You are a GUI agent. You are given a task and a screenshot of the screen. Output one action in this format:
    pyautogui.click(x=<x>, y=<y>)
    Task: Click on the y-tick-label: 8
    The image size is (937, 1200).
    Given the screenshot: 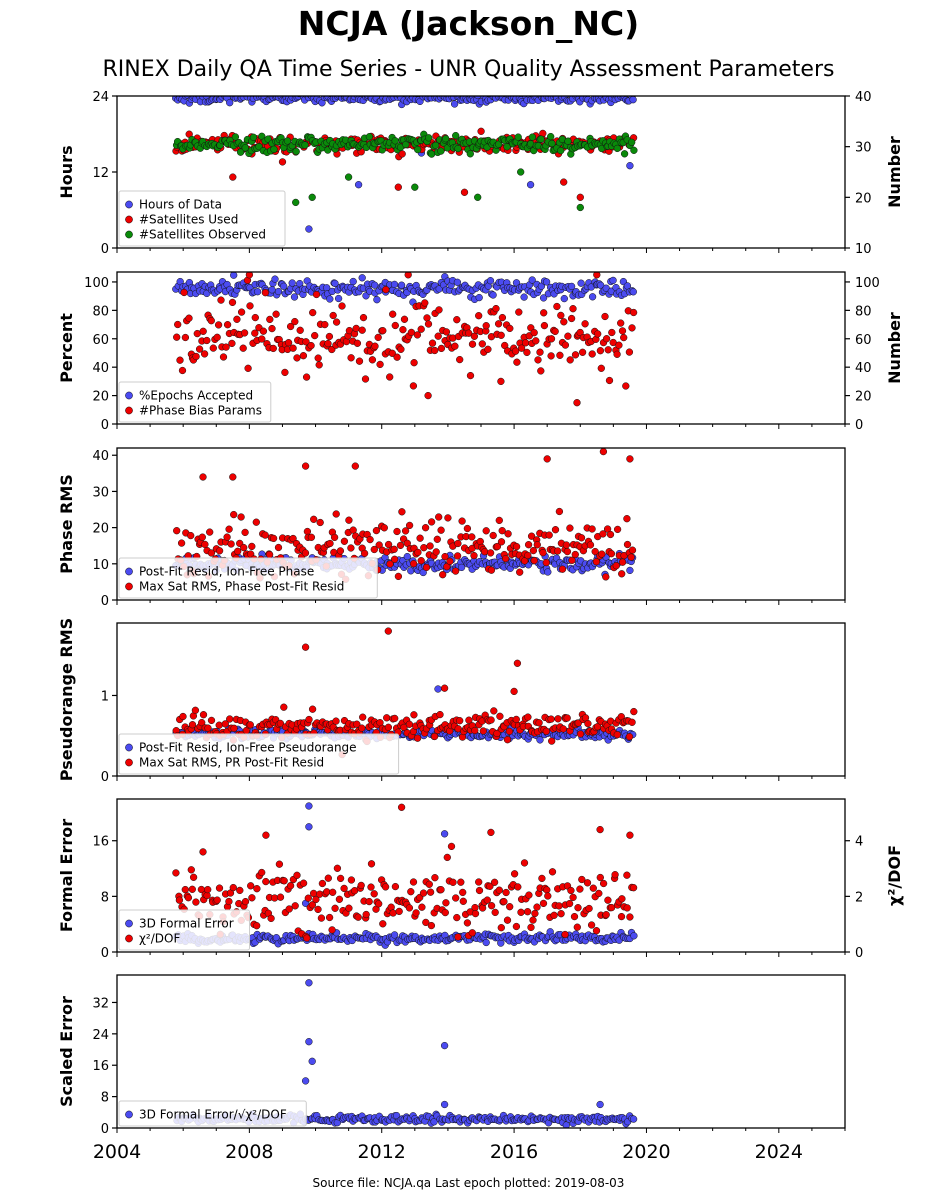 What is the action you would take?
    pyautogui.click(x=105, y=1098)
    